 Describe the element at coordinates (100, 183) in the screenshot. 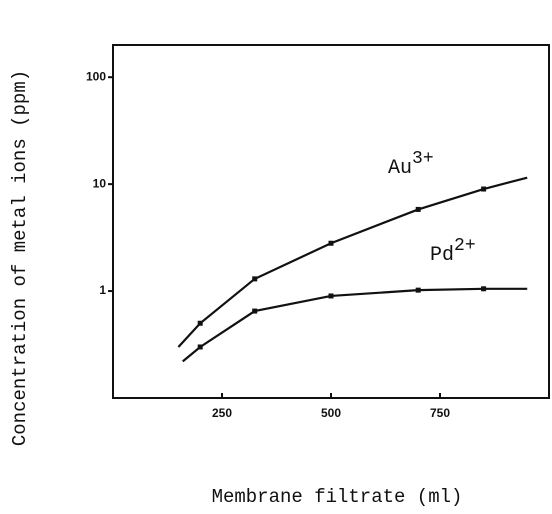

I see `y-tick-label: 10` at that location.